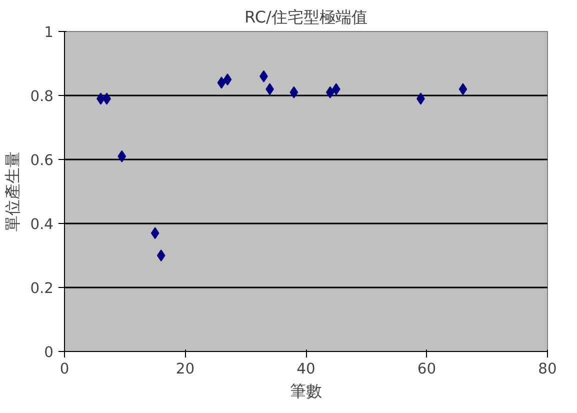 This screenshot has height=413, width=577. I want to click on x-tick-label: 0, so click(65, 369).